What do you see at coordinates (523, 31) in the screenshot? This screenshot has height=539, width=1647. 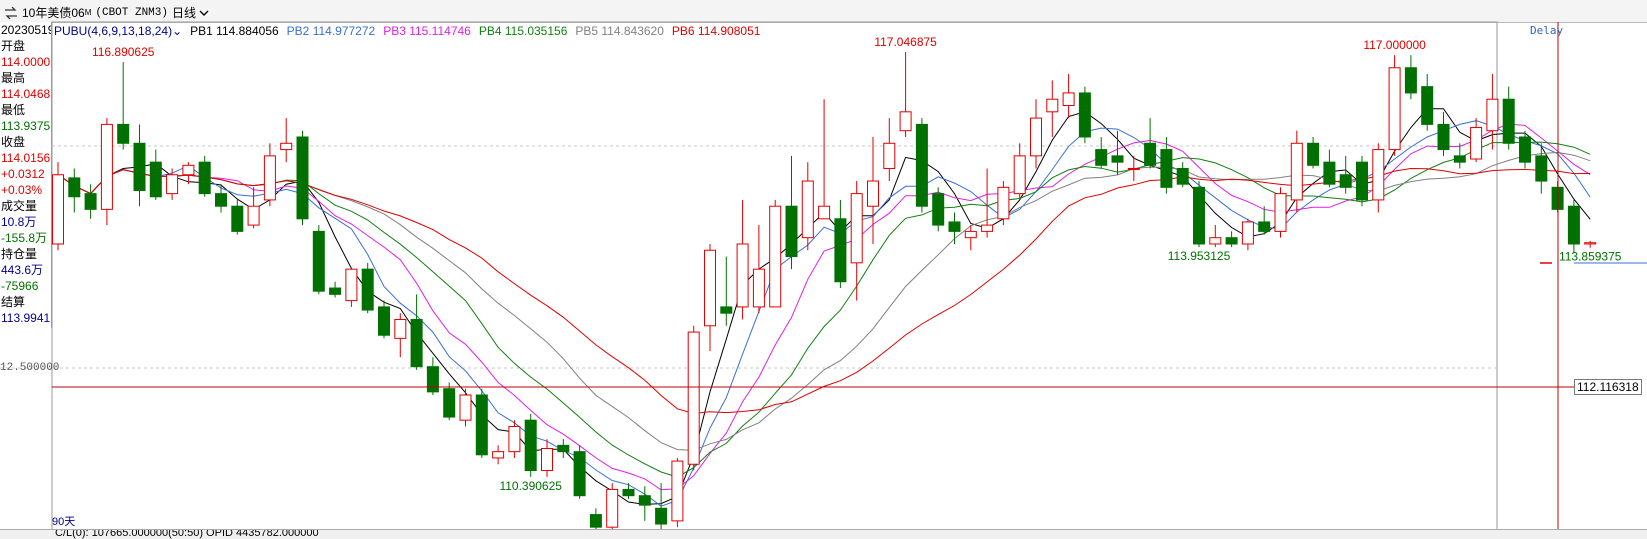 I see `indicator-value: PB4 115.035156` at bounding box center [523, 31].